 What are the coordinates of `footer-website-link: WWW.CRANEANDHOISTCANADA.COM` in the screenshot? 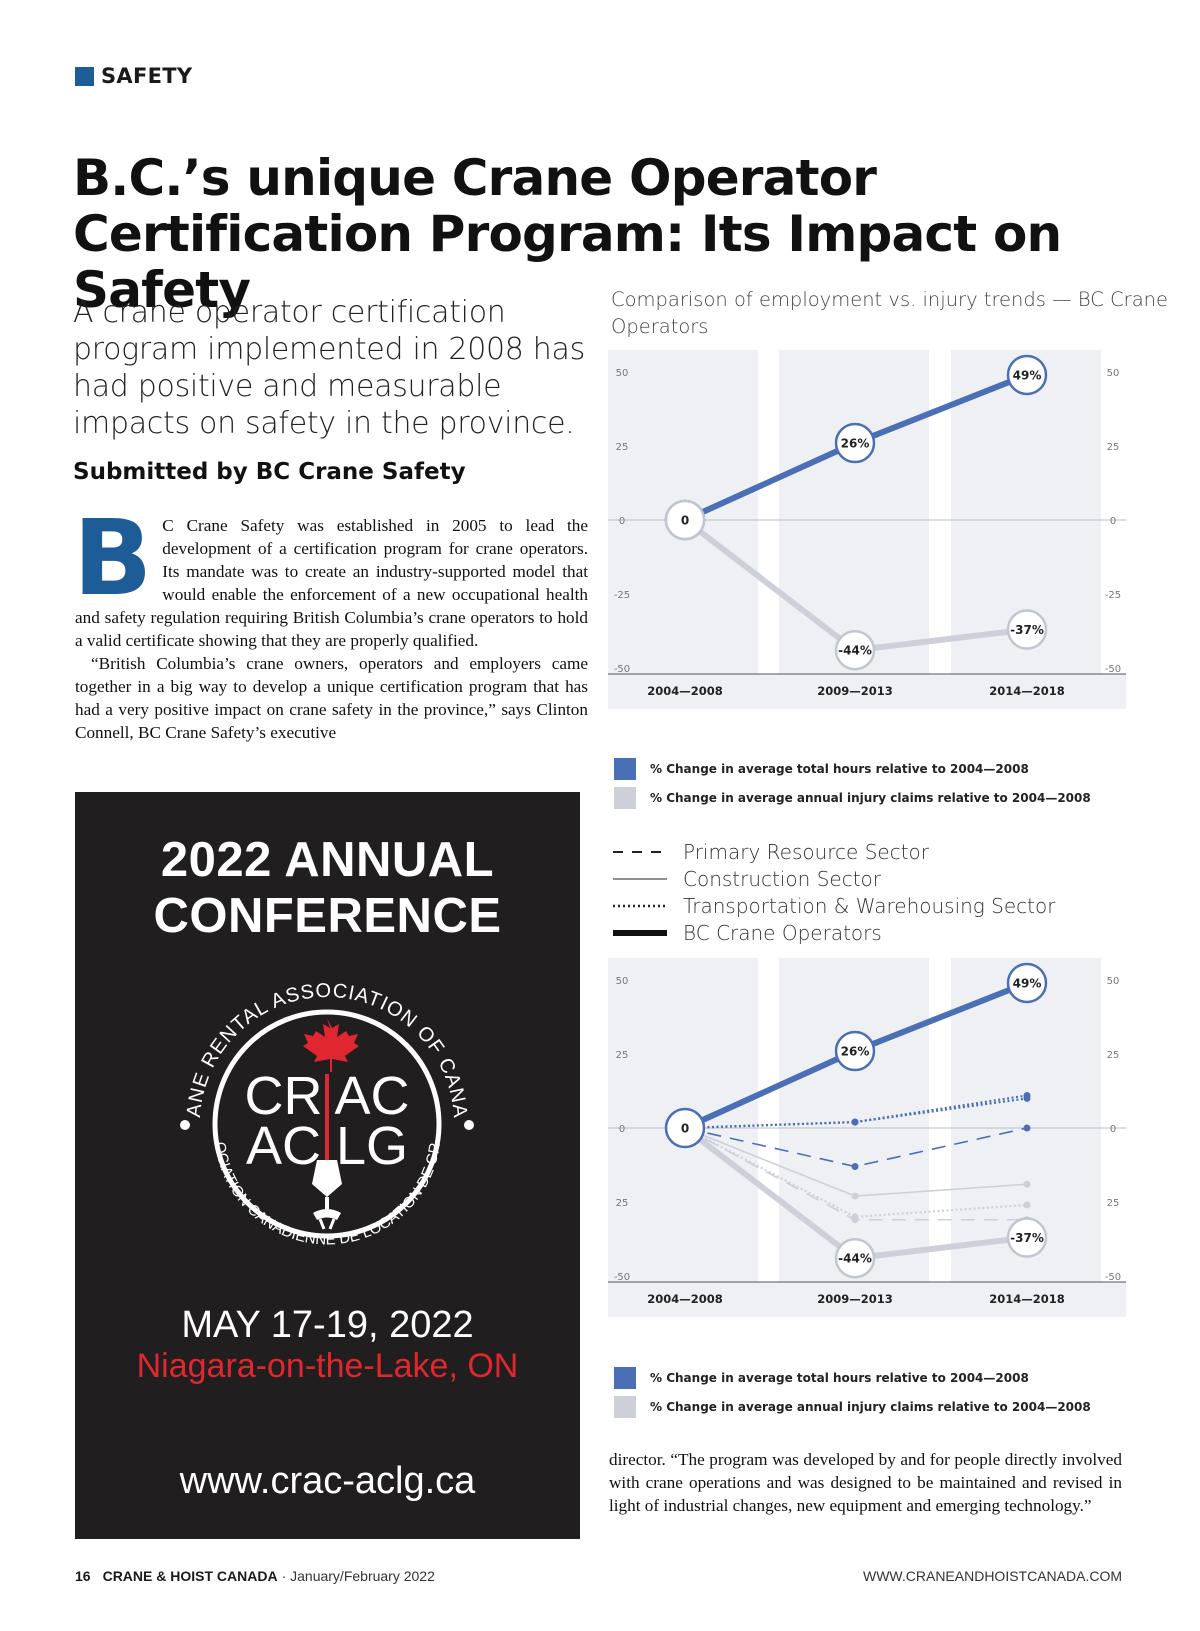 It's located at (992, 1576).